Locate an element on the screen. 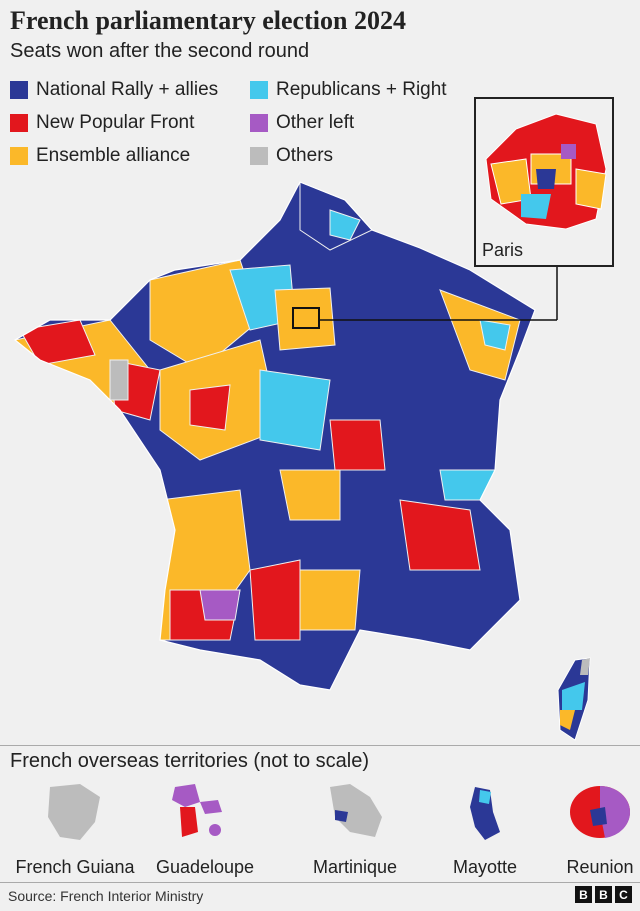 Image resolution: width=640 pixels, height=911 pixels. legend-label: National Rally + allies is located at coordinates (127, 89).